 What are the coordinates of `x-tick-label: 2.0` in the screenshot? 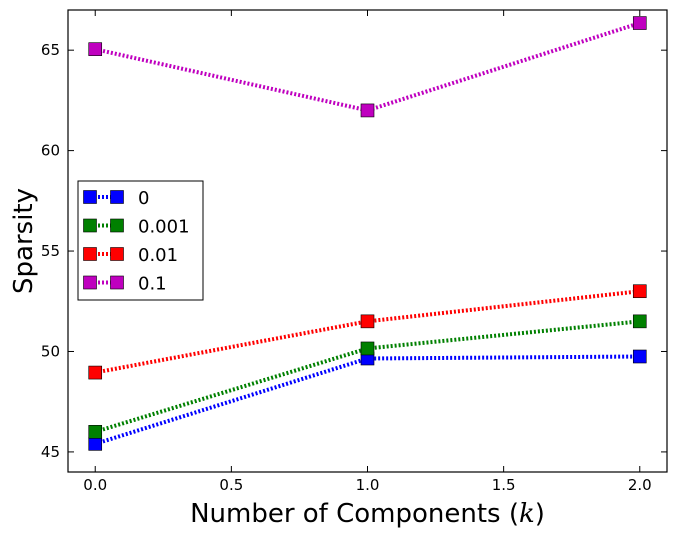 It's located at (640, 485).